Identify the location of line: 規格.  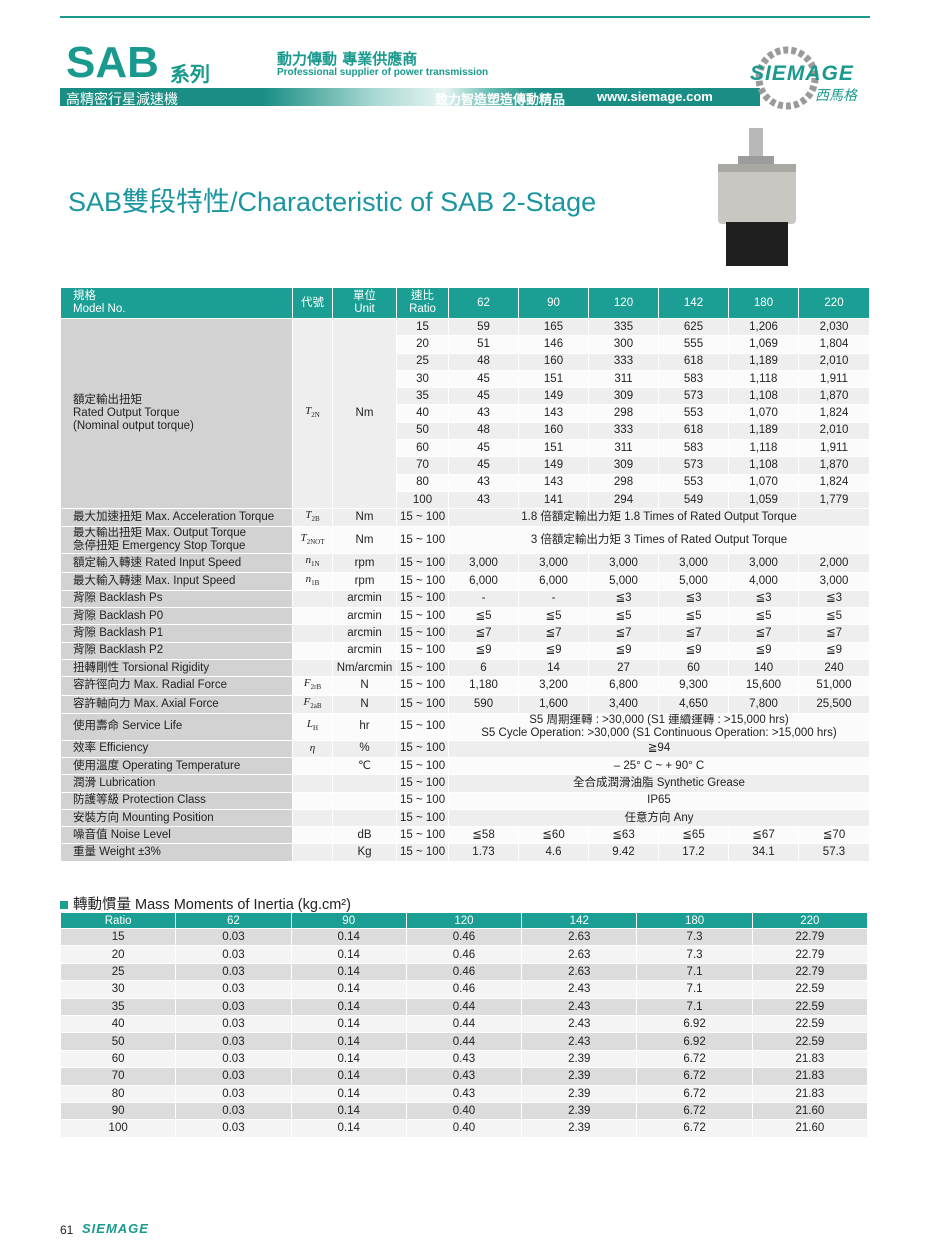
(84, 296).